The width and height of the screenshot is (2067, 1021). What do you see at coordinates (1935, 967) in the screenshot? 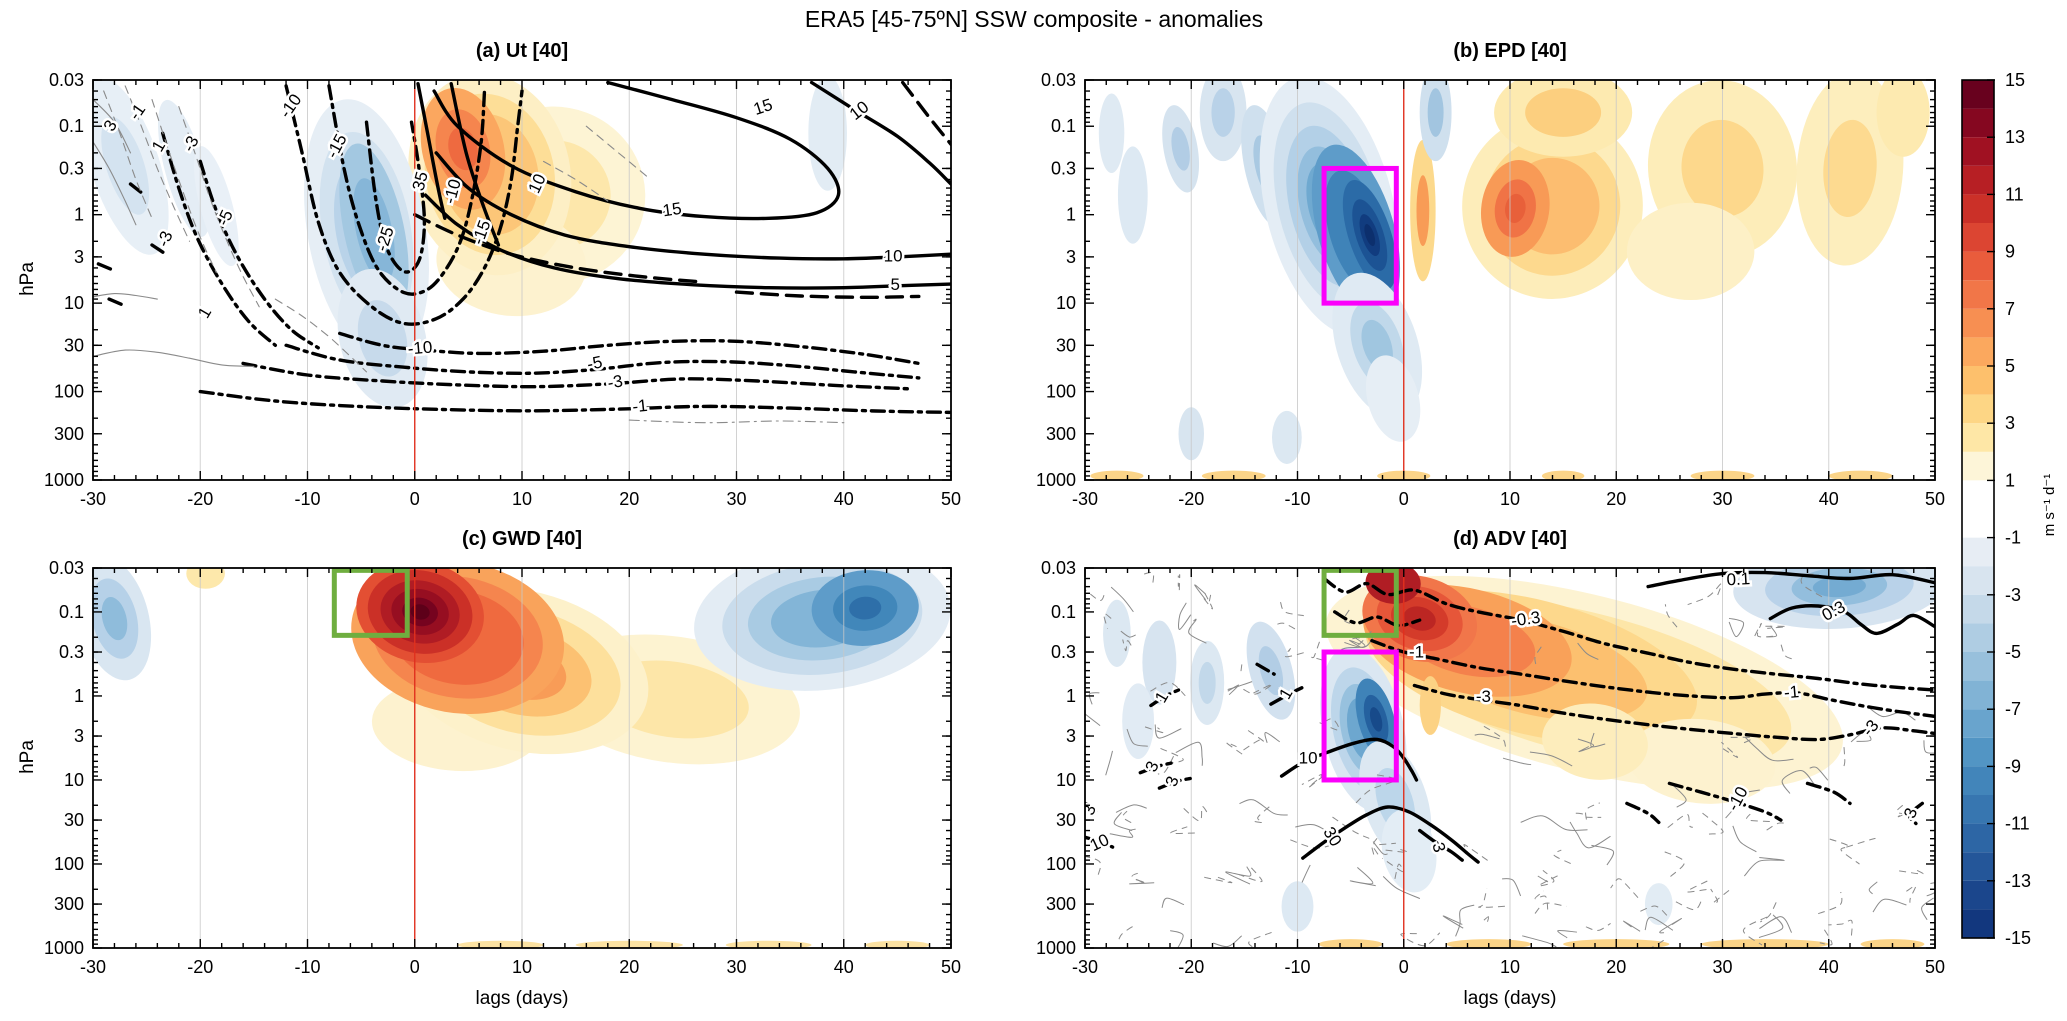
I see `x-tick-label: 50` at bounding box center [1935, 967].